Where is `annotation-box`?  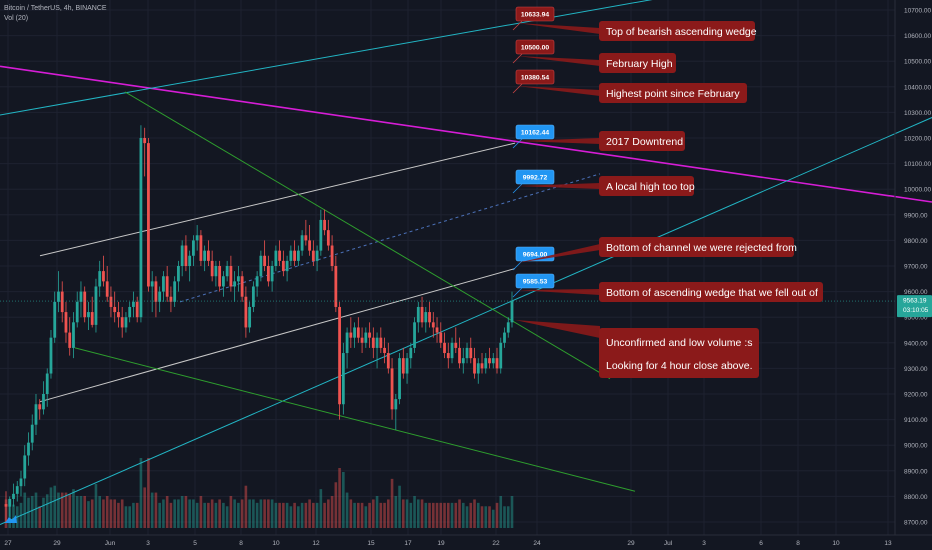
annotation-box is located at coordinates (673, 93).